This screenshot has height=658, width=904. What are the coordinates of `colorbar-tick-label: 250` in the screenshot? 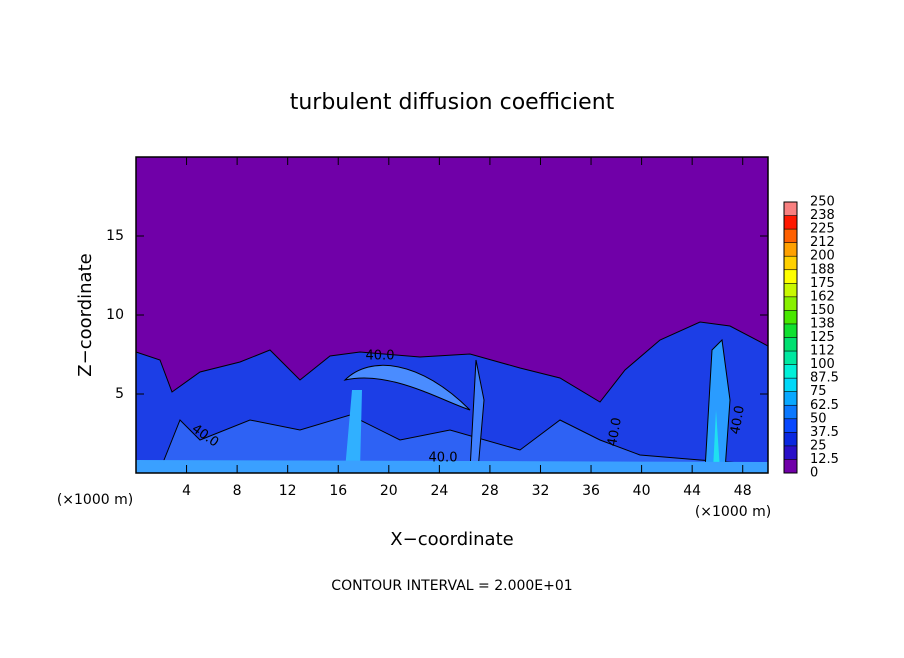 It's located at (822, 202).